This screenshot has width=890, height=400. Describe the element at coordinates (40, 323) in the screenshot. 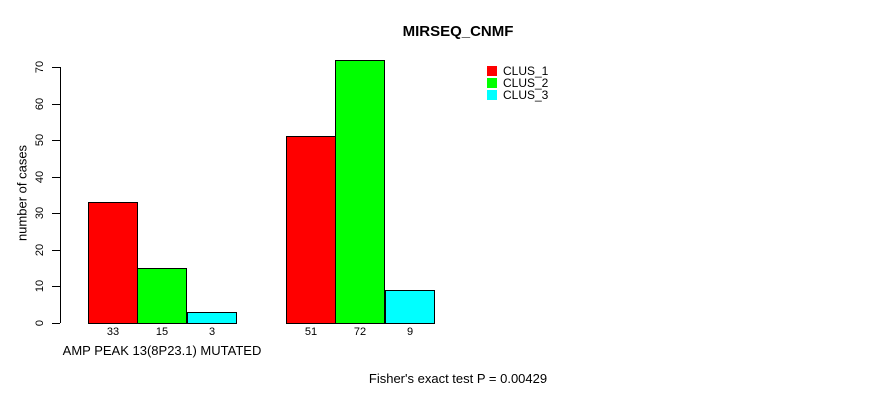

I see `y-tick-label: 0` at that location.